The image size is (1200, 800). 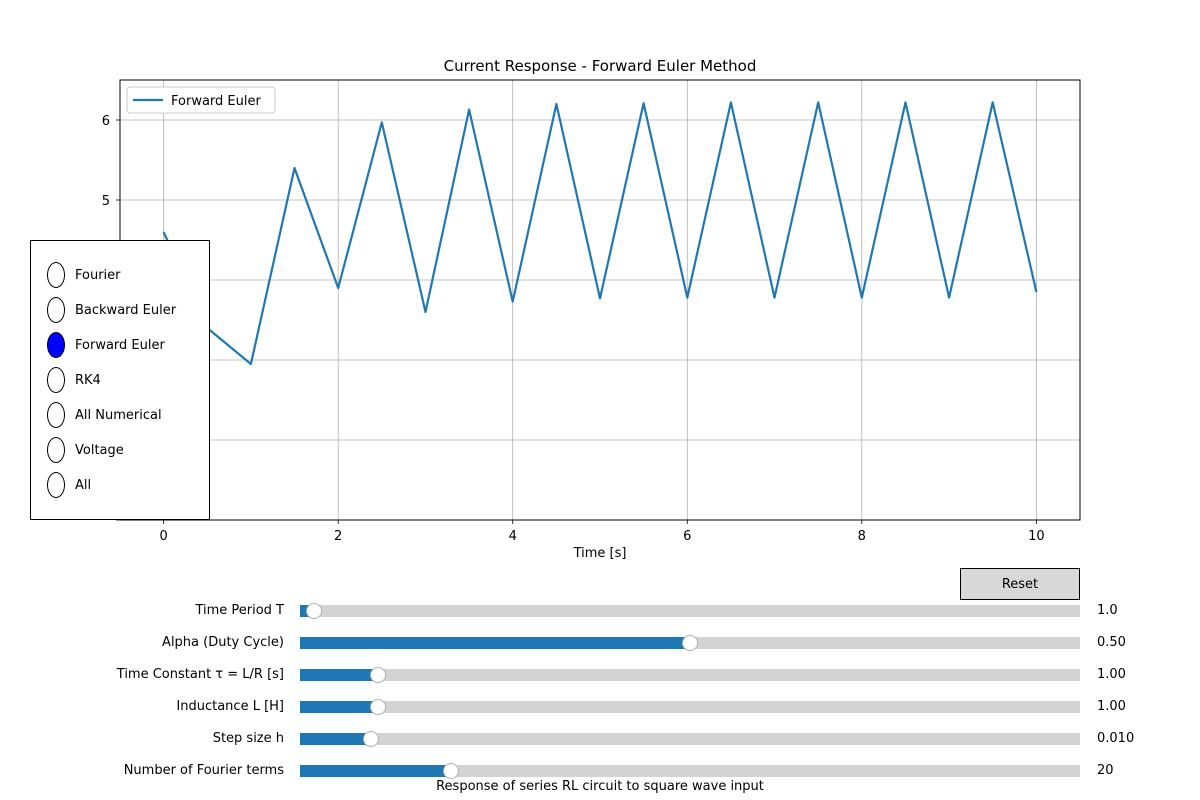 What do you see at coordinates (200, 674) in the screenshot?
I see `slider-label: Time Constant τ = L/R [s]` at bounding box center [200, 674].